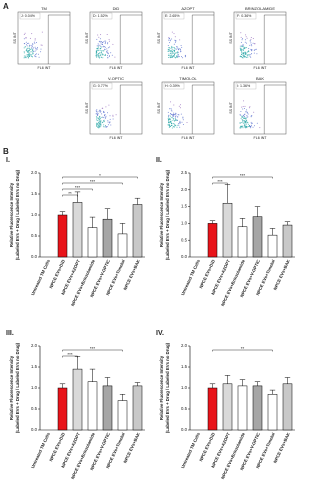 The image size is (320, 500). I want to click on x-tick-label: NPCE EVs+BAK, so click(281, 447).